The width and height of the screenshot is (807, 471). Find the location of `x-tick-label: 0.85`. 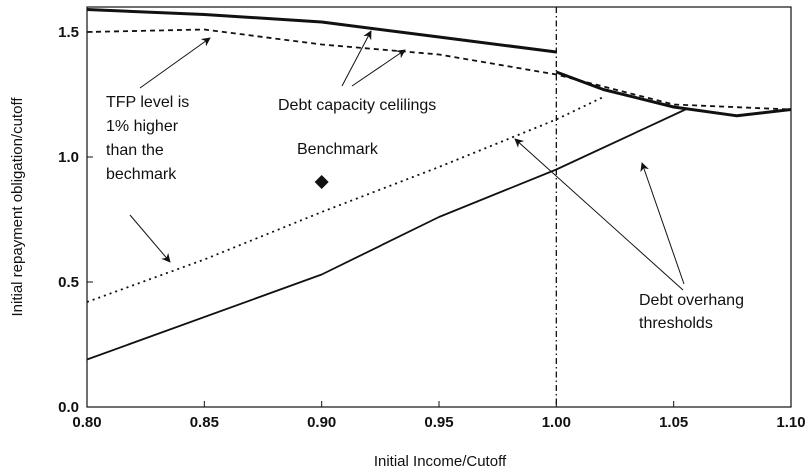

x-tick-label: 0.85 is located at coordinates (204, 422).